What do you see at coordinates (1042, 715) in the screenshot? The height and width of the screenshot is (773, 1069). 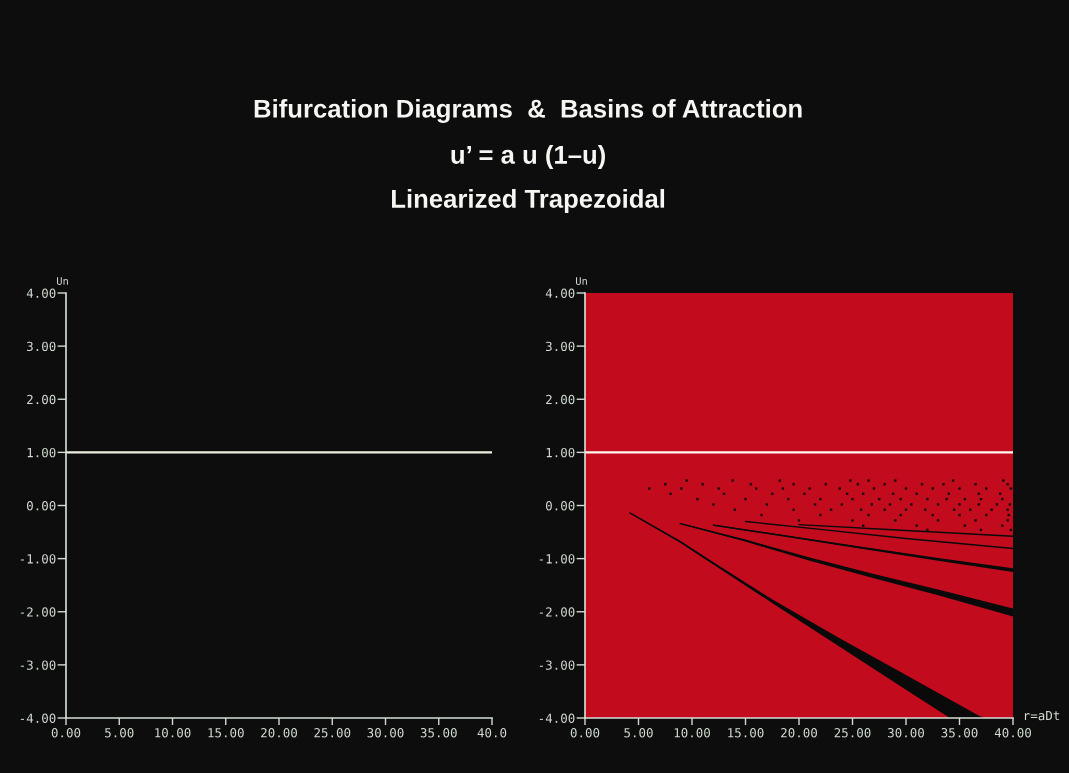 I see `x-axis-title: r=aDt` at bounding box center [1042, 715].